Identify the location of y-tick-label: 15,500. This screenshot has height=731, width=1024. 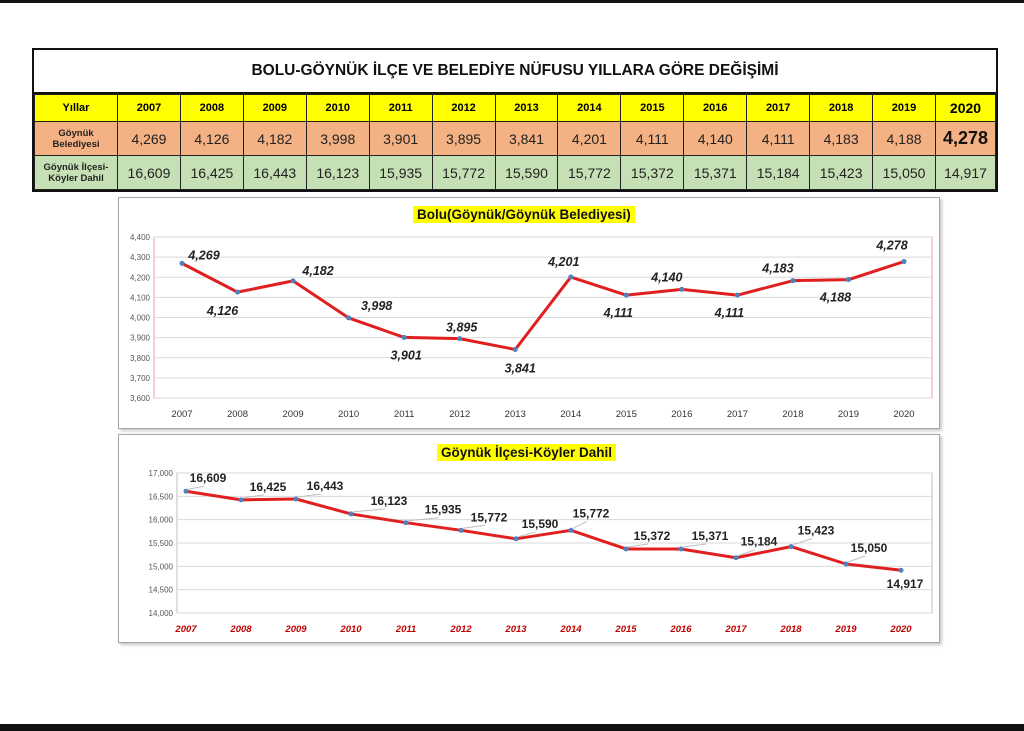
(161, 543).